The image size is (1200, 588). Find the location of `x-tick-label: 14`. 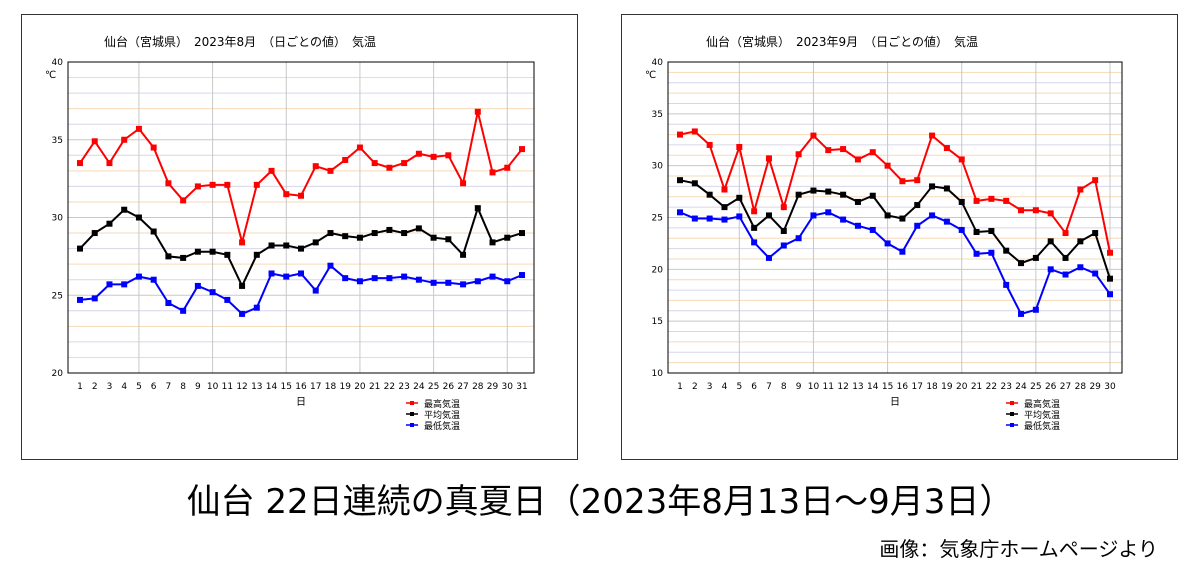

x-tick-label: 14 is located at coordinates (873, 387).